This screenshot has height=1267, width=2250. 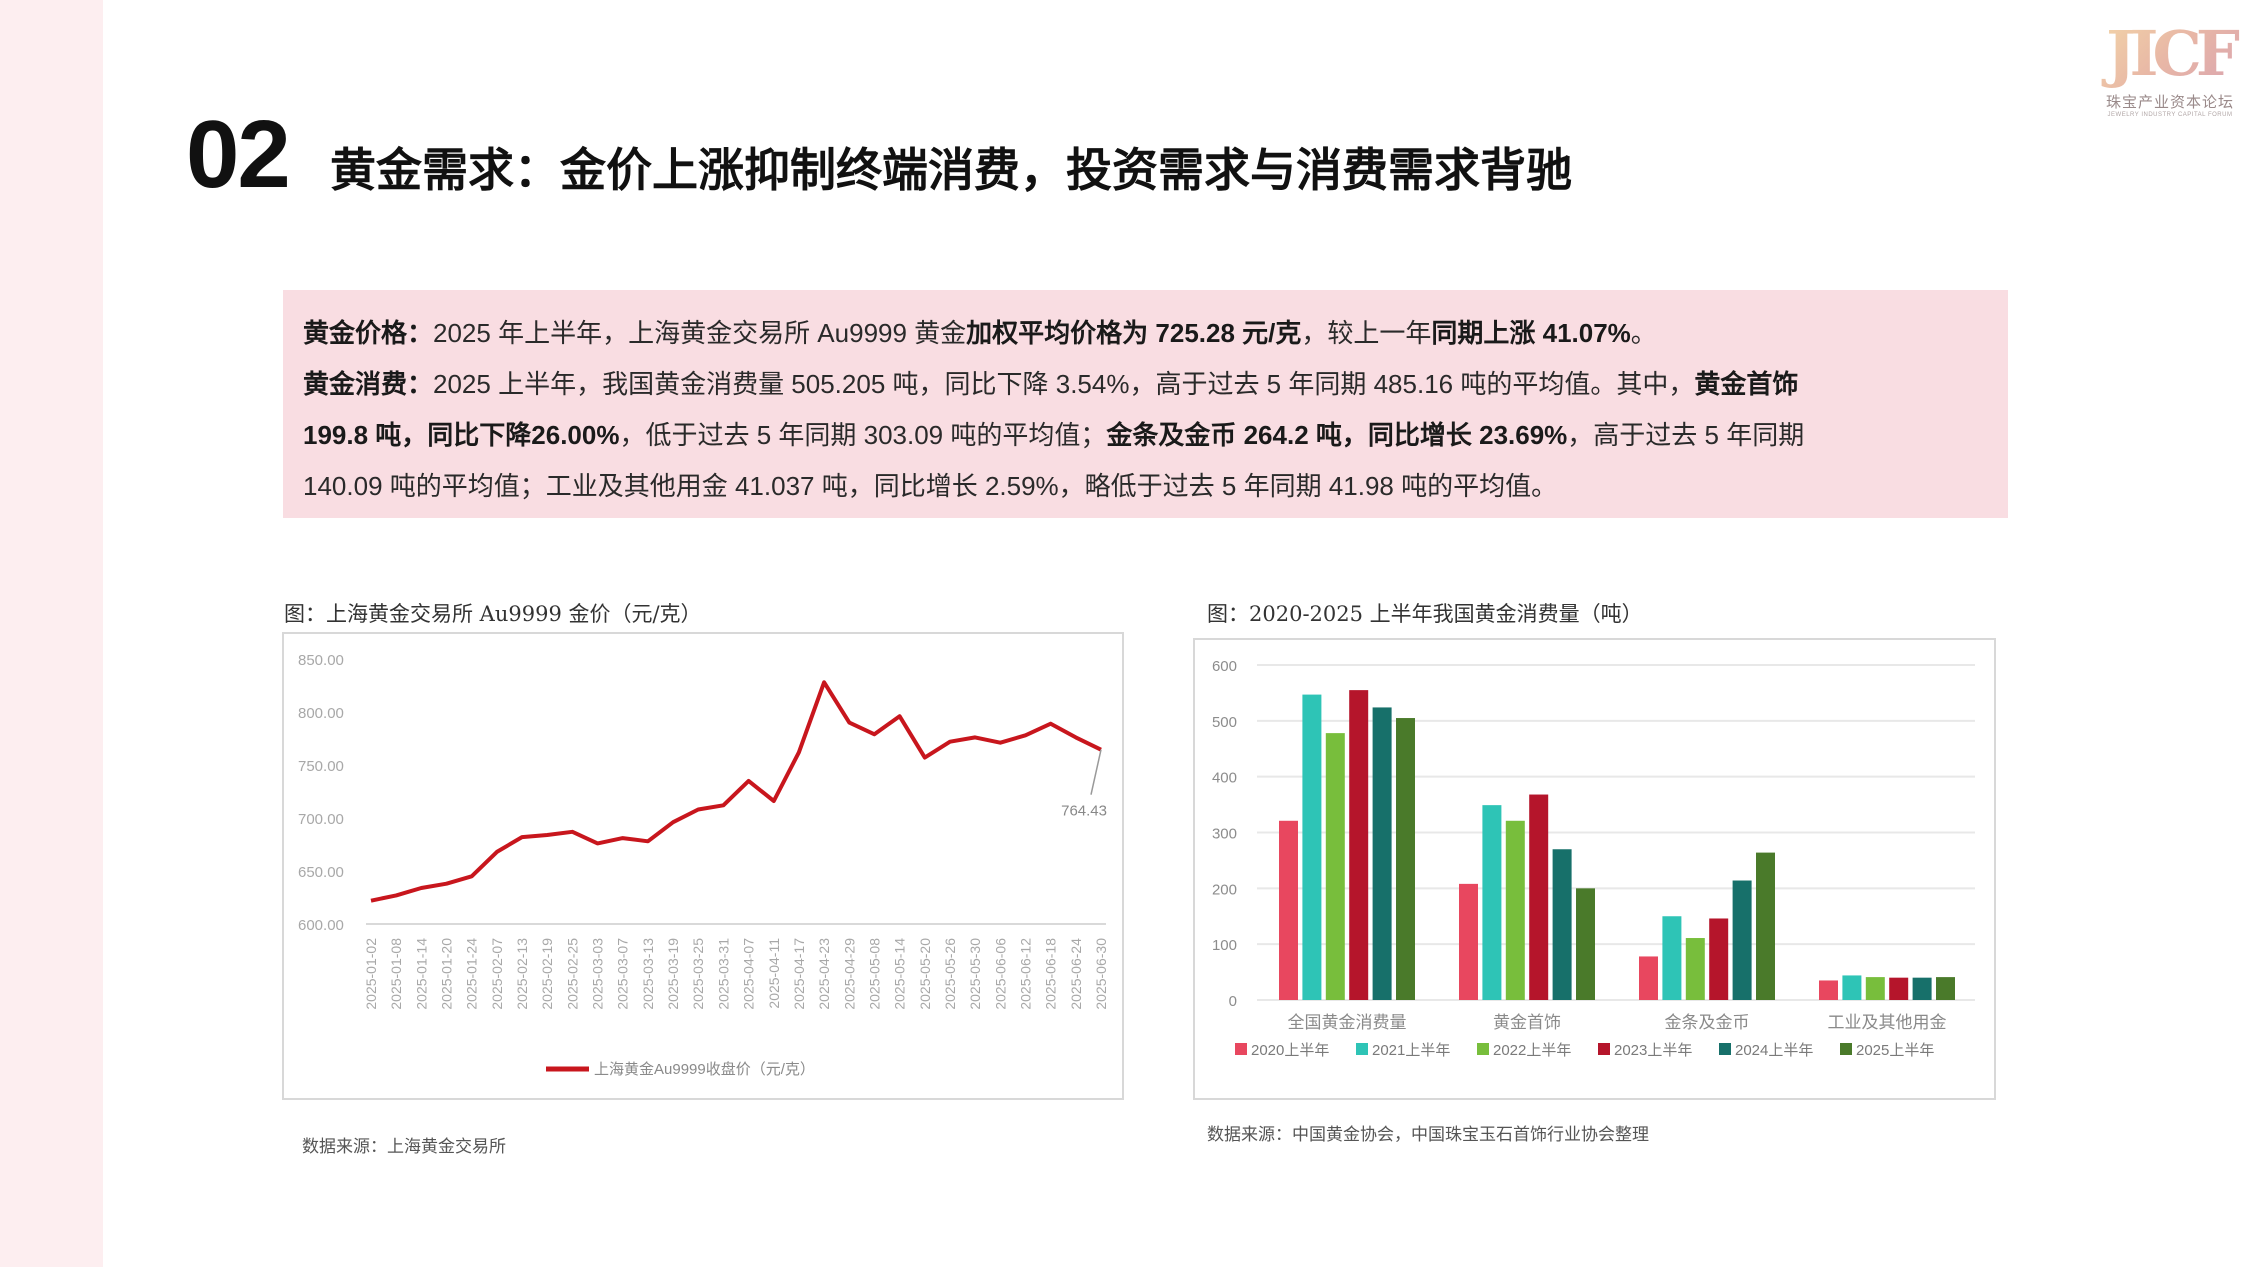 What do you see at coordinates (368, 384) in the screenshot?
I see `consumption-label: 黄金消费：` at bounding box center [368, 384].